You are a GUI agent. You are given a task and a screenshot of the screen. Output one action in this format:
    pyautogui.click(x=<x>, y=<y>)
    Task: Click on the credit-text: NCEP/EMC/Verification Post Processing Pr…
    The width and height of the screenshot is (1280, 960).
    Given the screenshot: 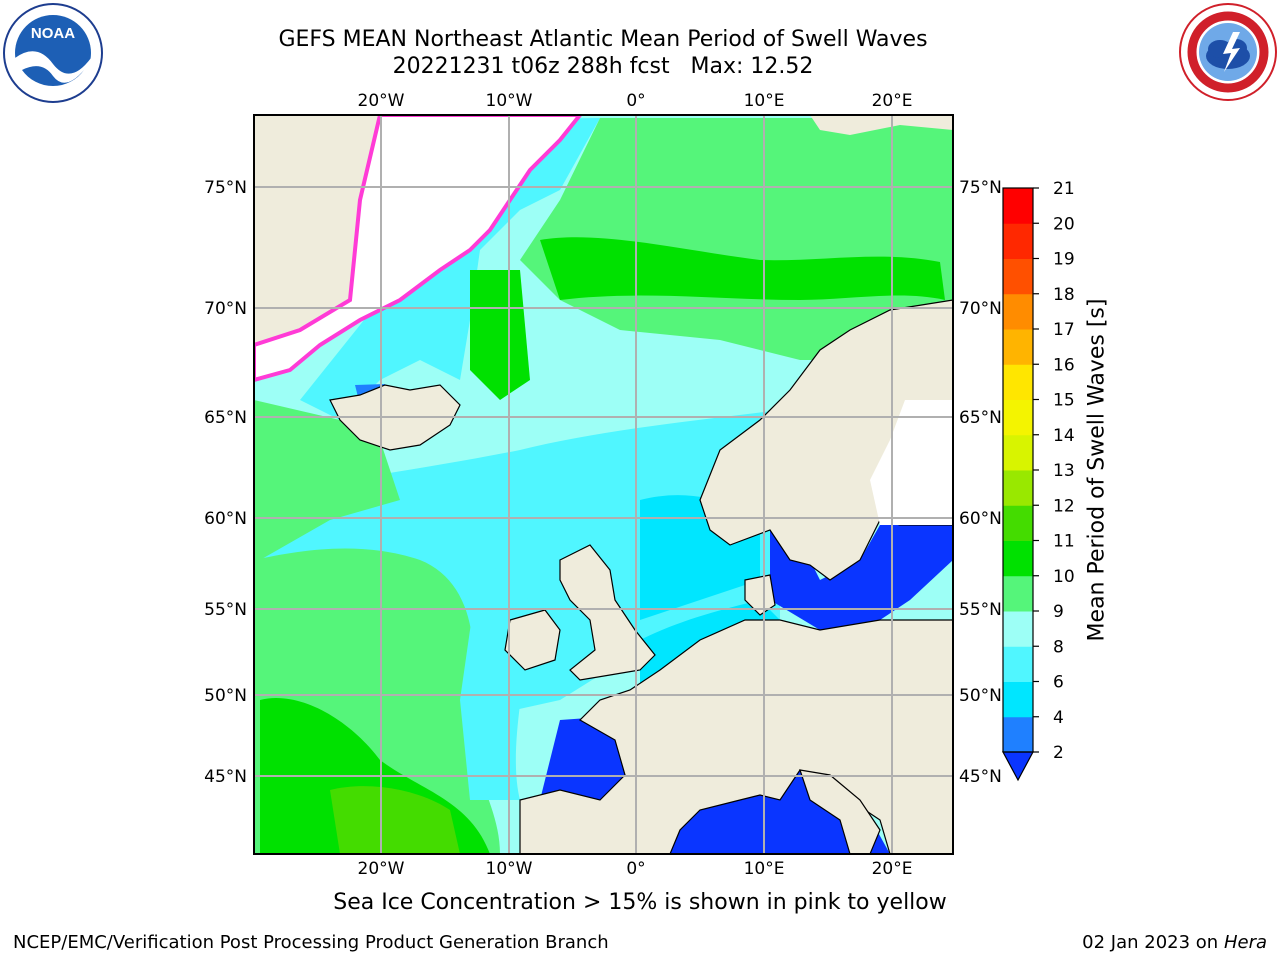 What is the action you would take?
    pyautogui.click(x=311, y=942)
    